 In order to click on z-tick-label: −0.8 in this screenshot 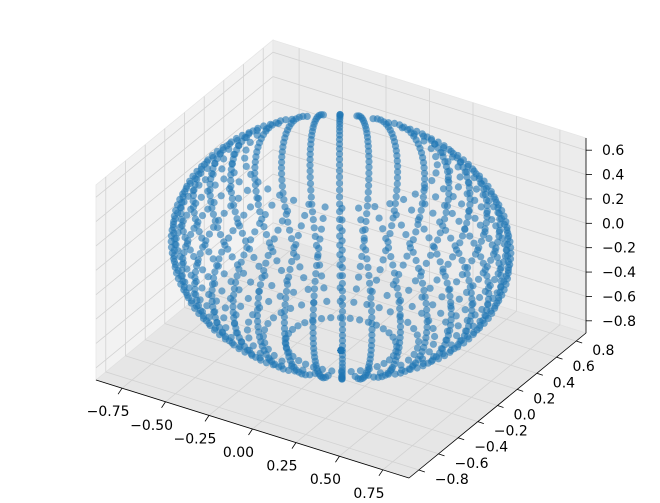, I will do `click(619, 322)`.